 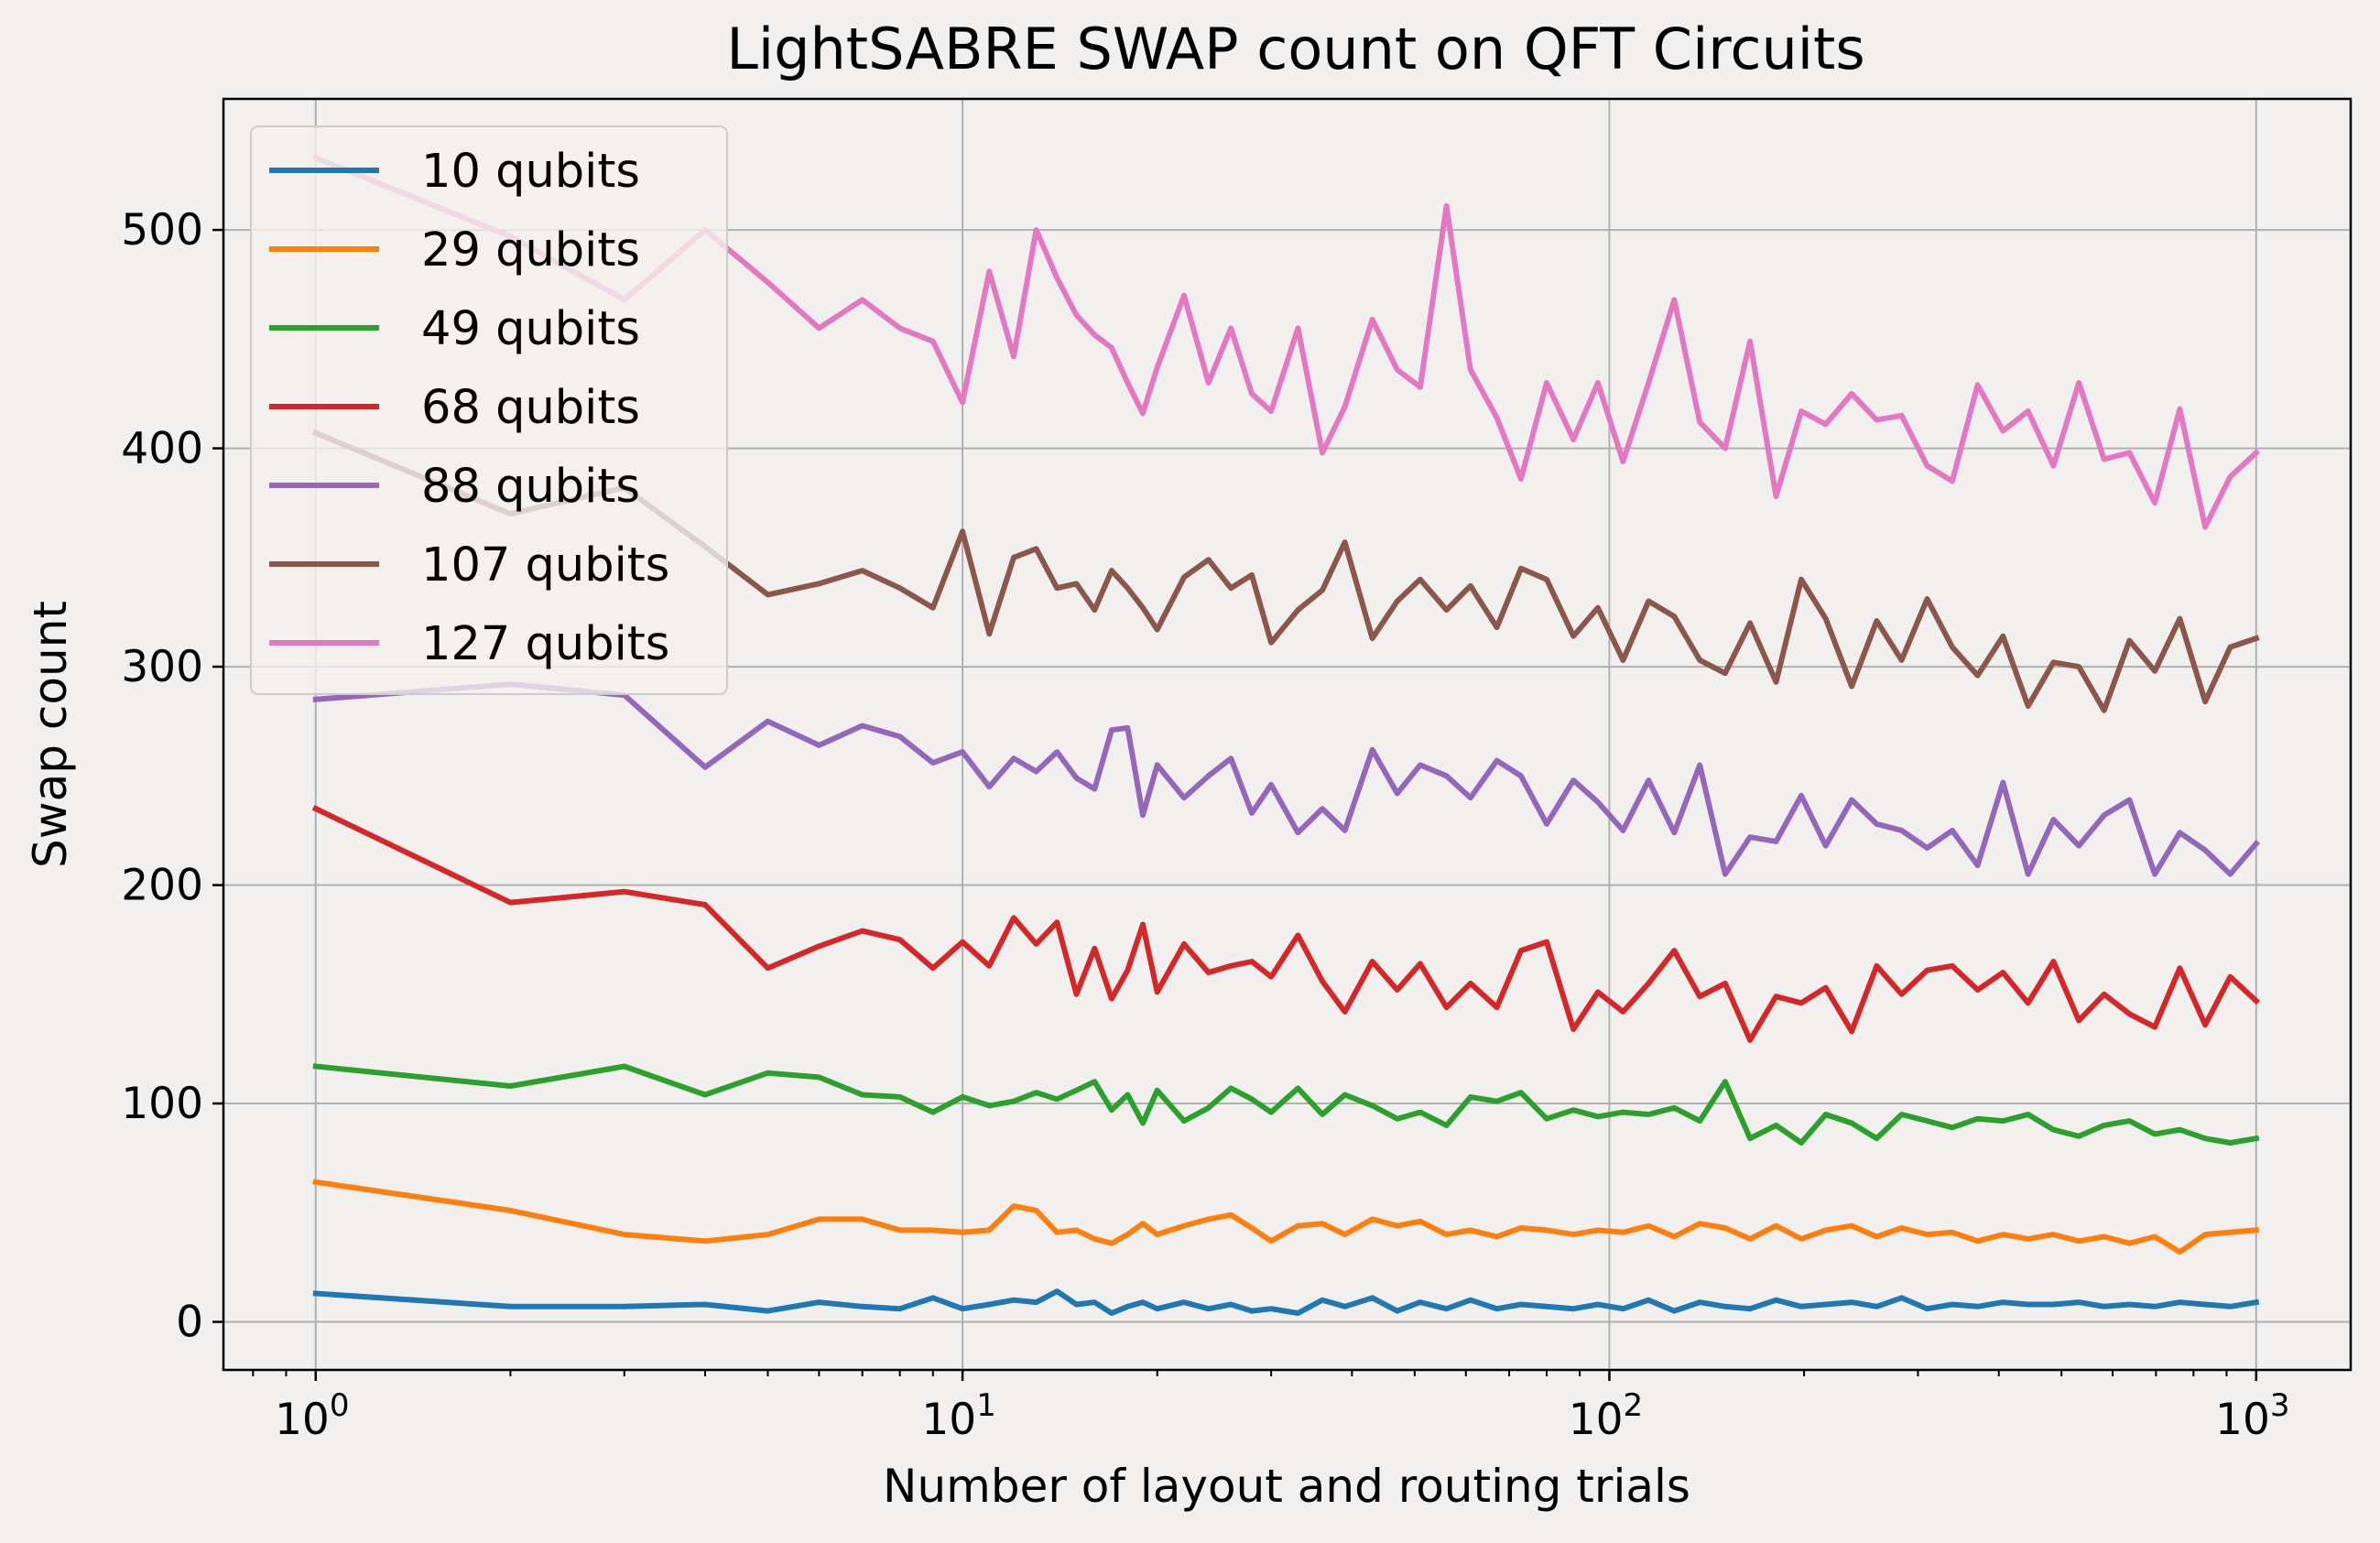 I want to click on y-tick-label: 400, so click(x=162, y=449).